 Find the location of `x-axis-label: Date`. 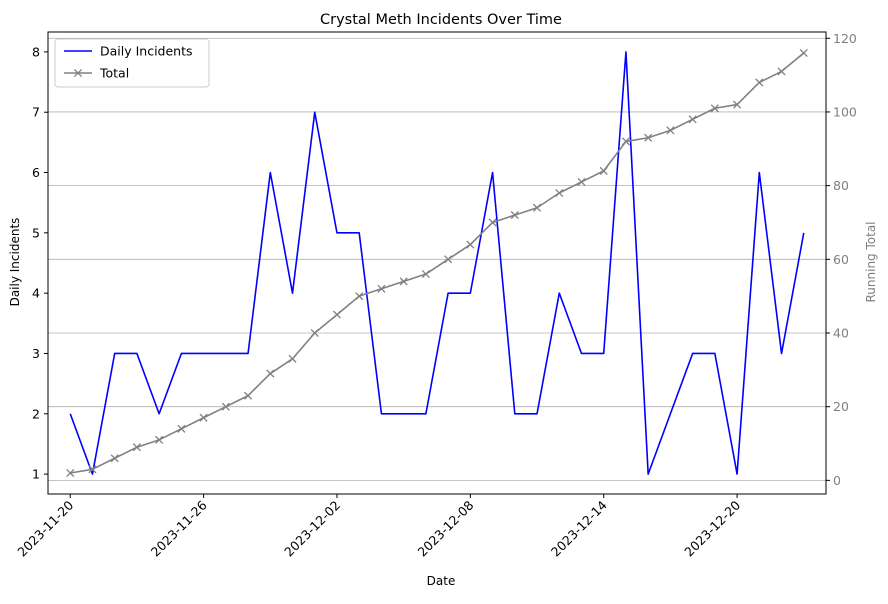

x-axis-label: Date is located at coordinates (441, 581).